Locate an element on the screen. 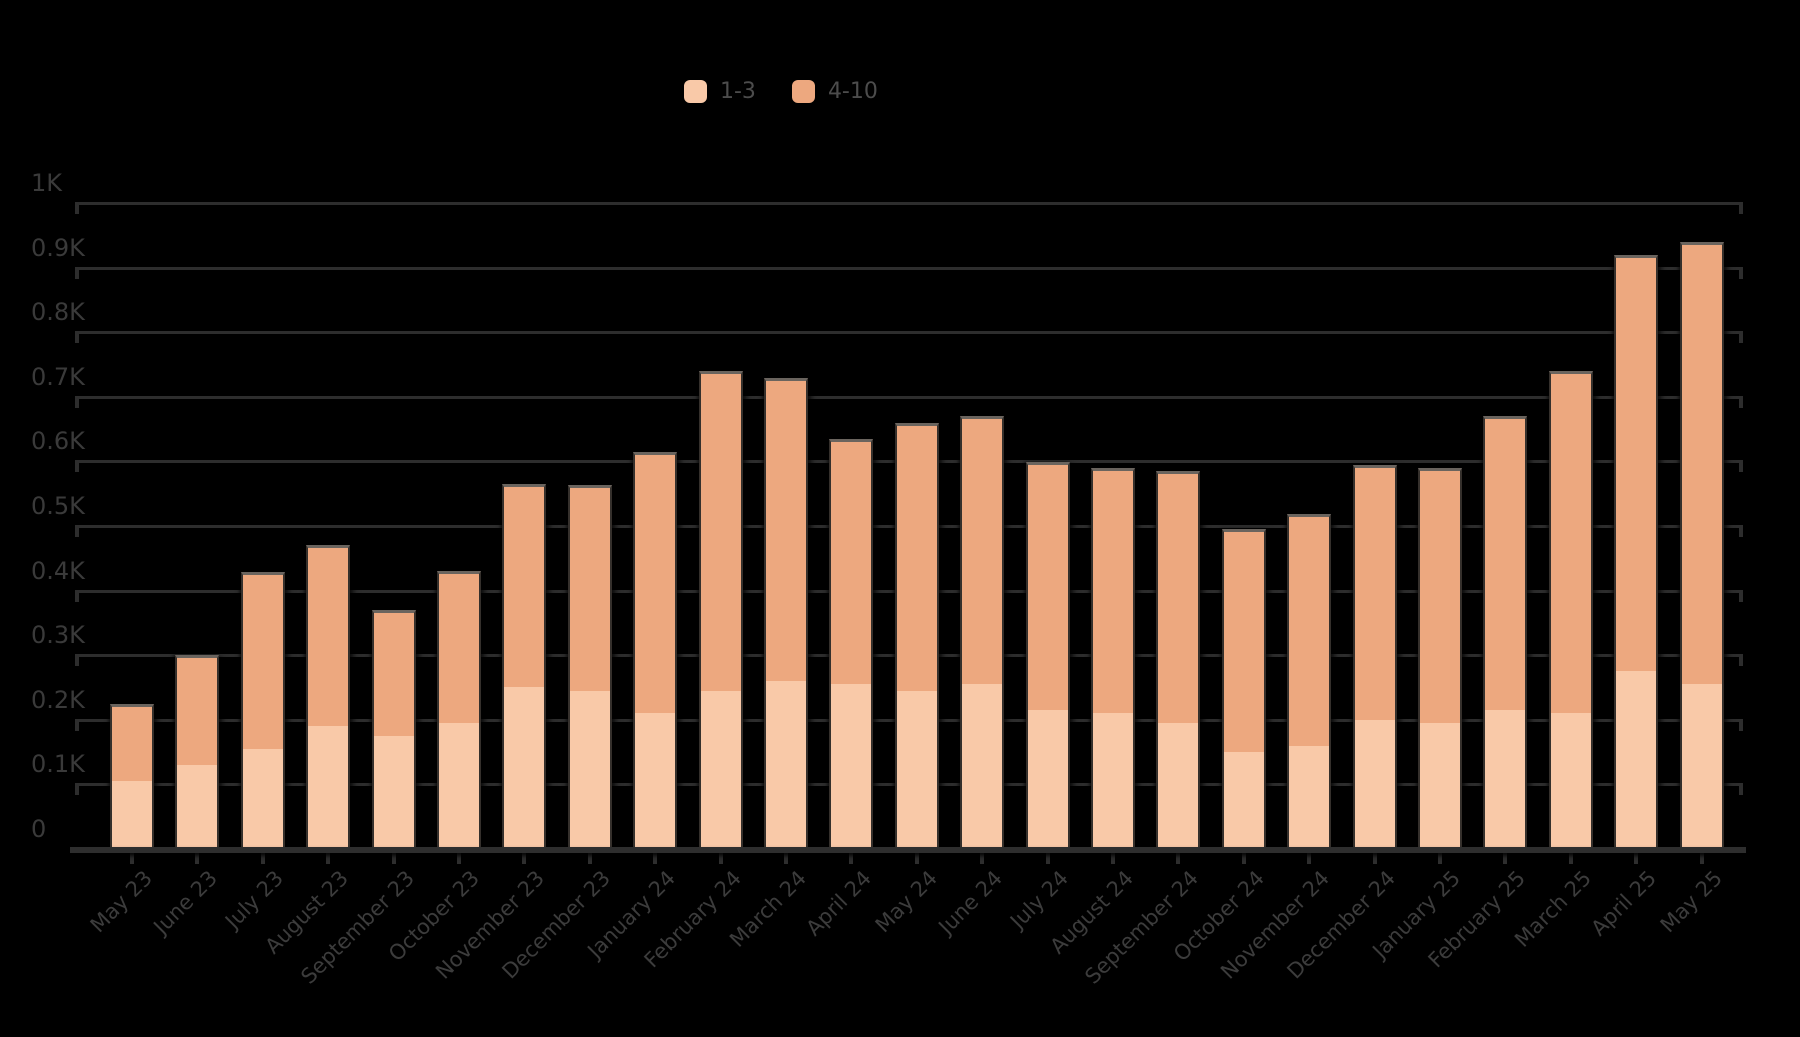 This screenshot has width=1800, height=1037. y-axis-tick-label: 0.1K is located at coordinates (58, 764).